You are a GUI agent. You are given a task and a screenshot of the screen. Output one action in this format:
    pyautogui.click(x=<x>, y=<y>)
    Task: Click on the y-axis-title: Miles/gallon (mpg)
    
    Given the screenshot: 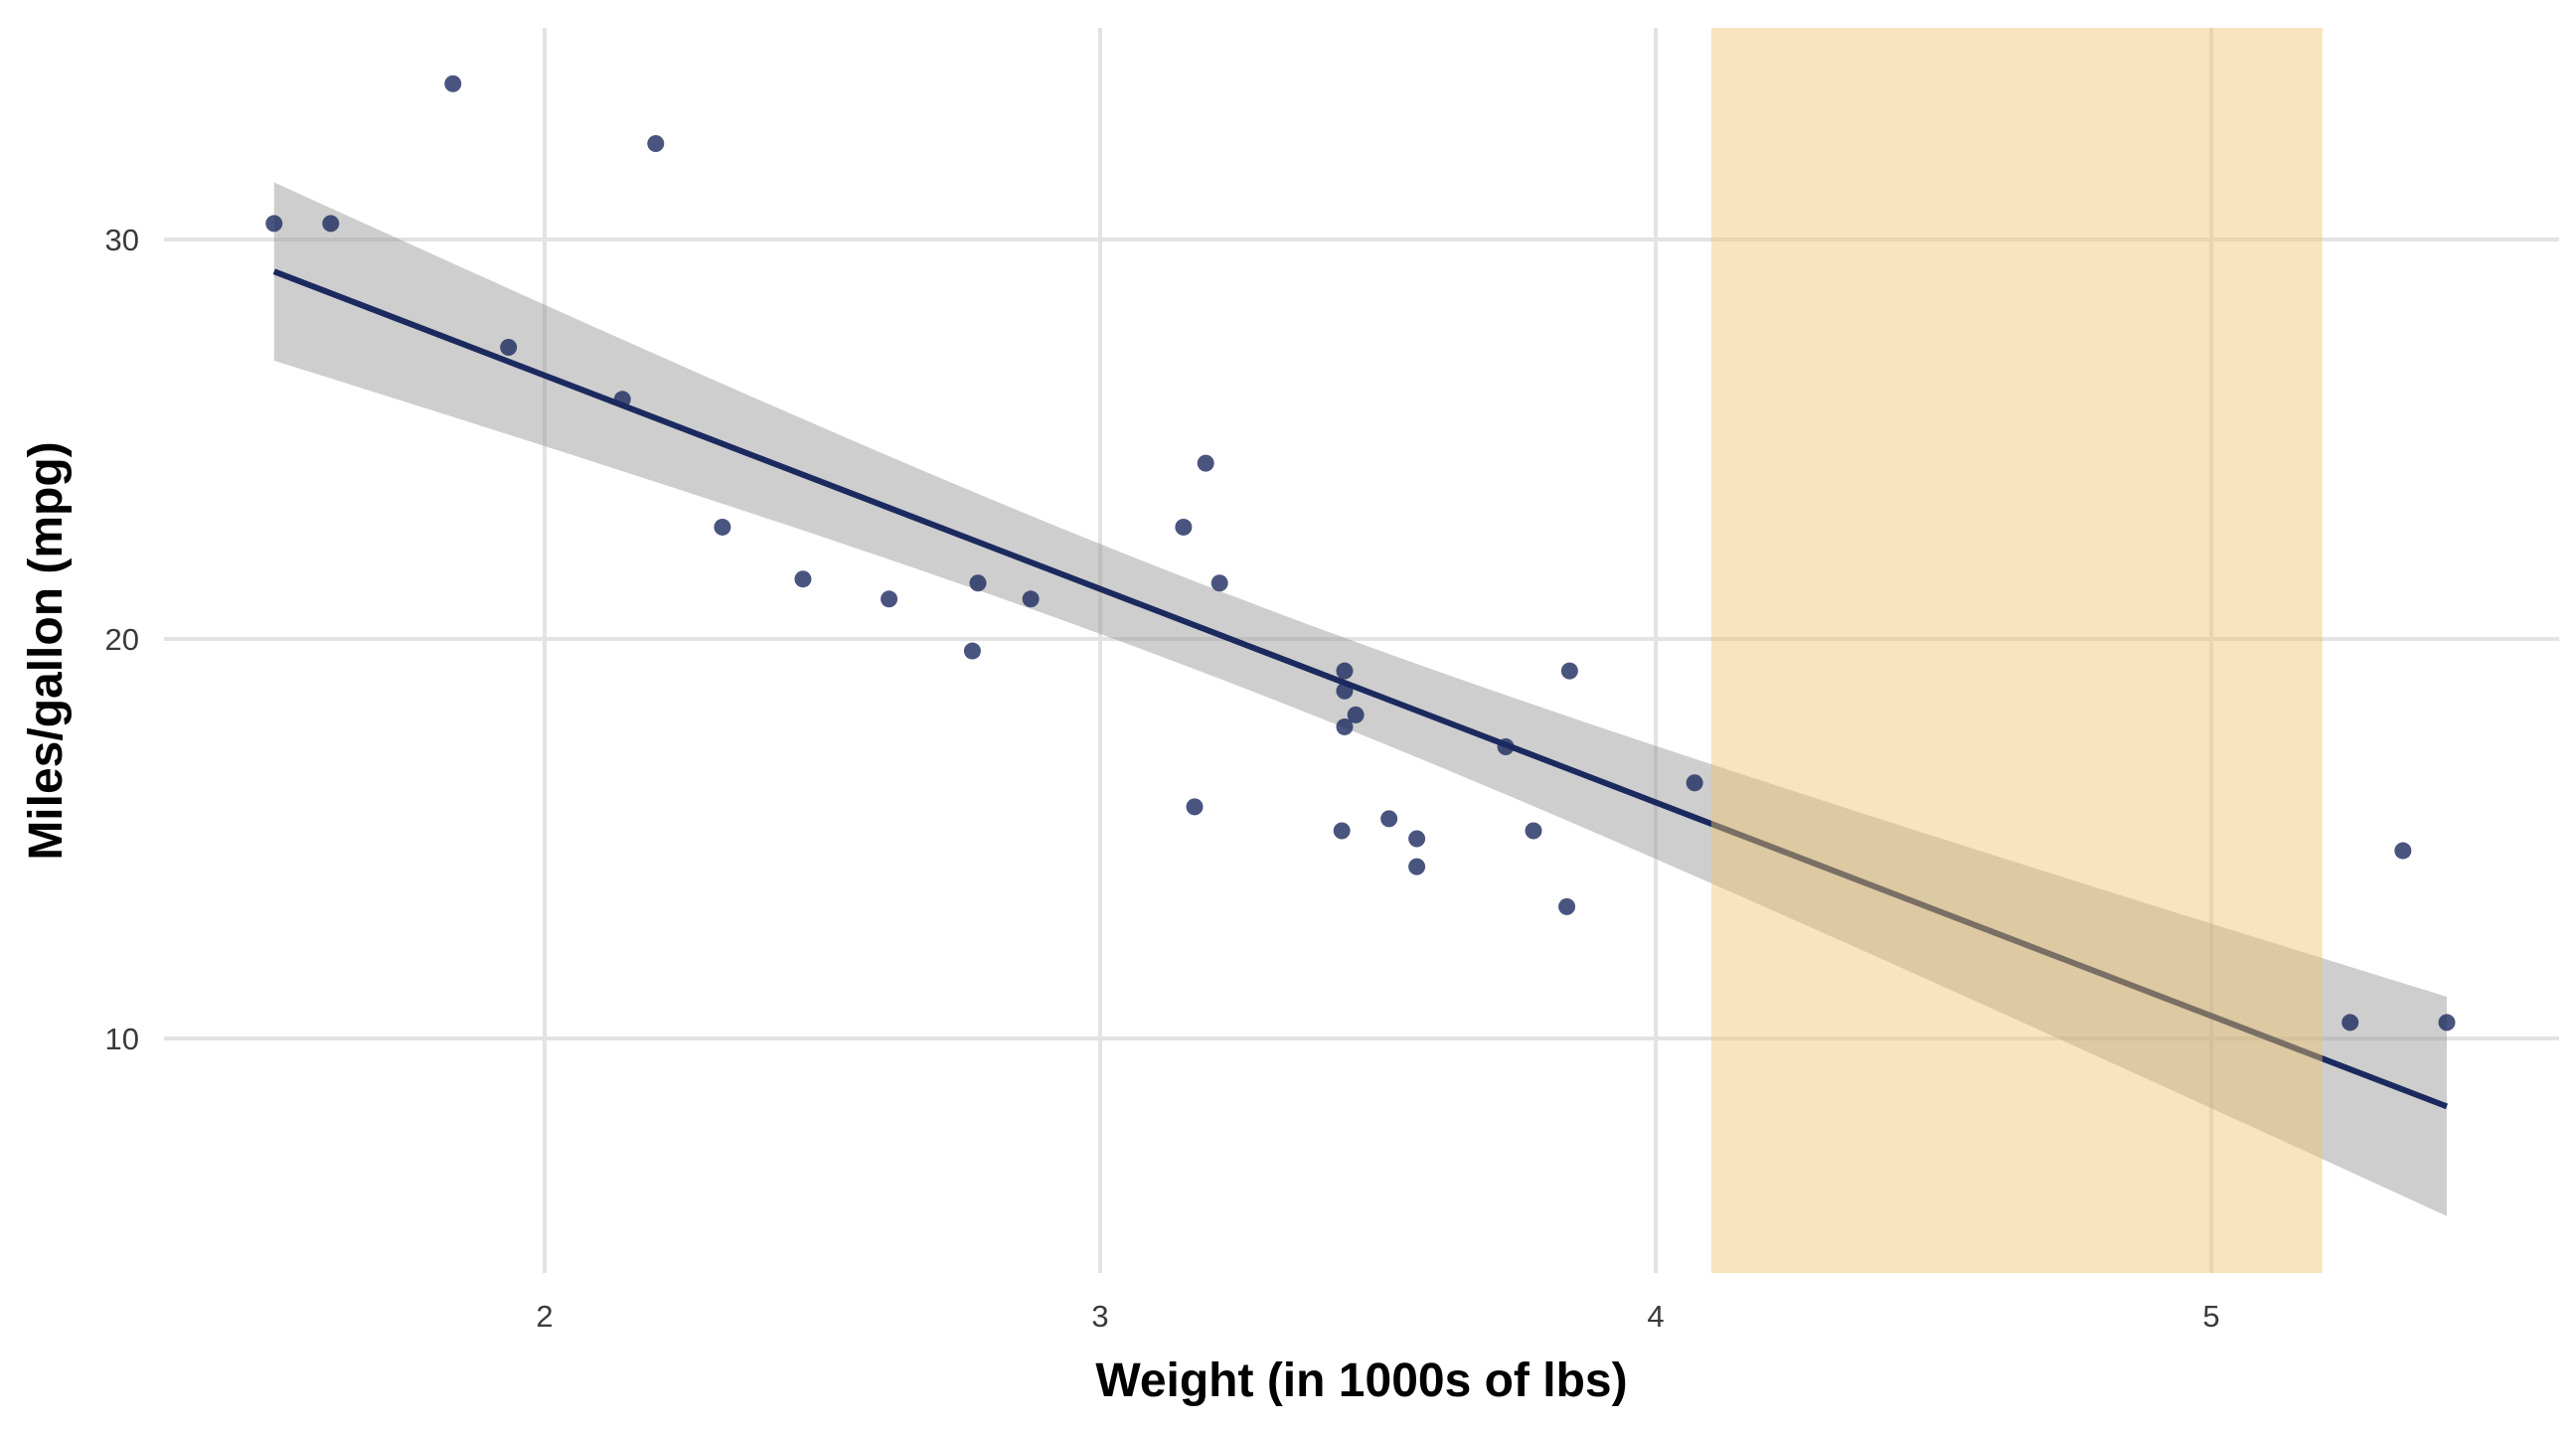 What is the action you would take?
    pyautogui.click(x=46, y=651)
    